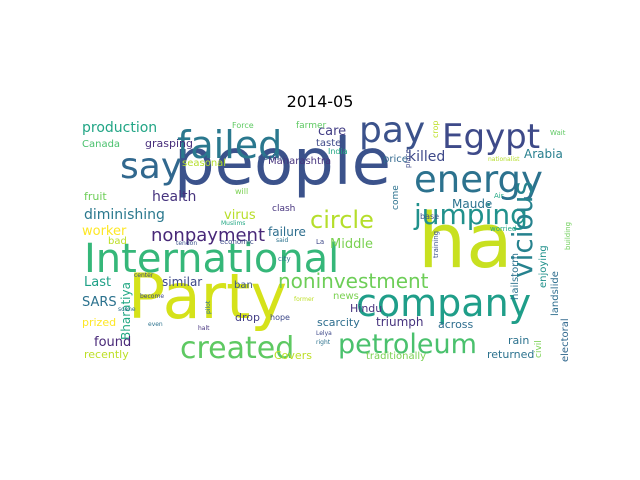 The width and height of the screenshot is (640, 480). Describe the element at coordinates (99, 322) in the screenshot. I see `cloud-word: prized` at that location.